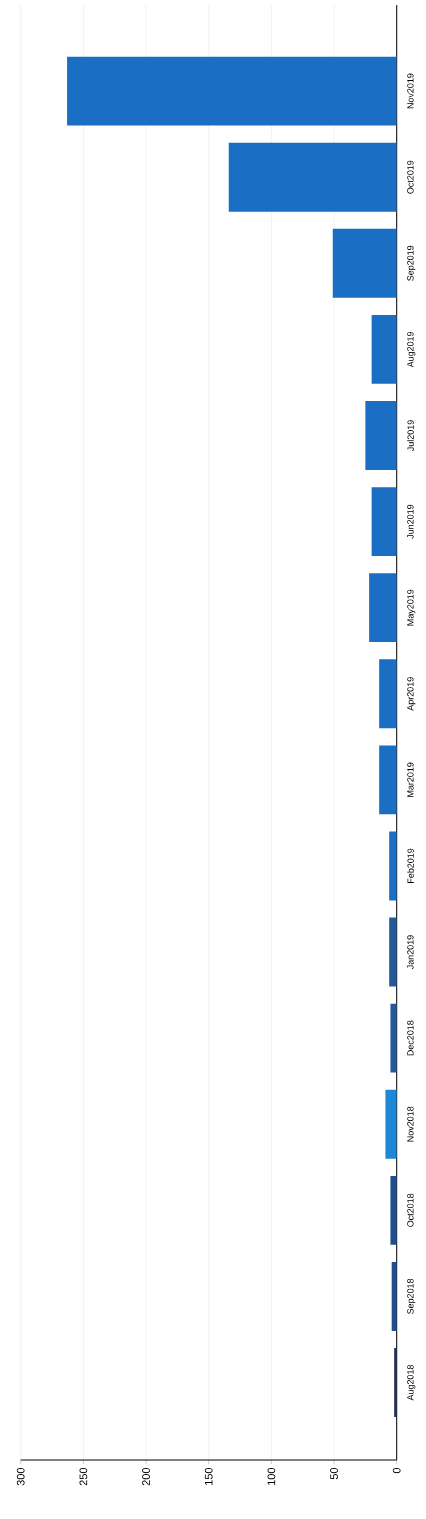  I want to click on y-tick-label: Aug2018, so click(411, 1382).